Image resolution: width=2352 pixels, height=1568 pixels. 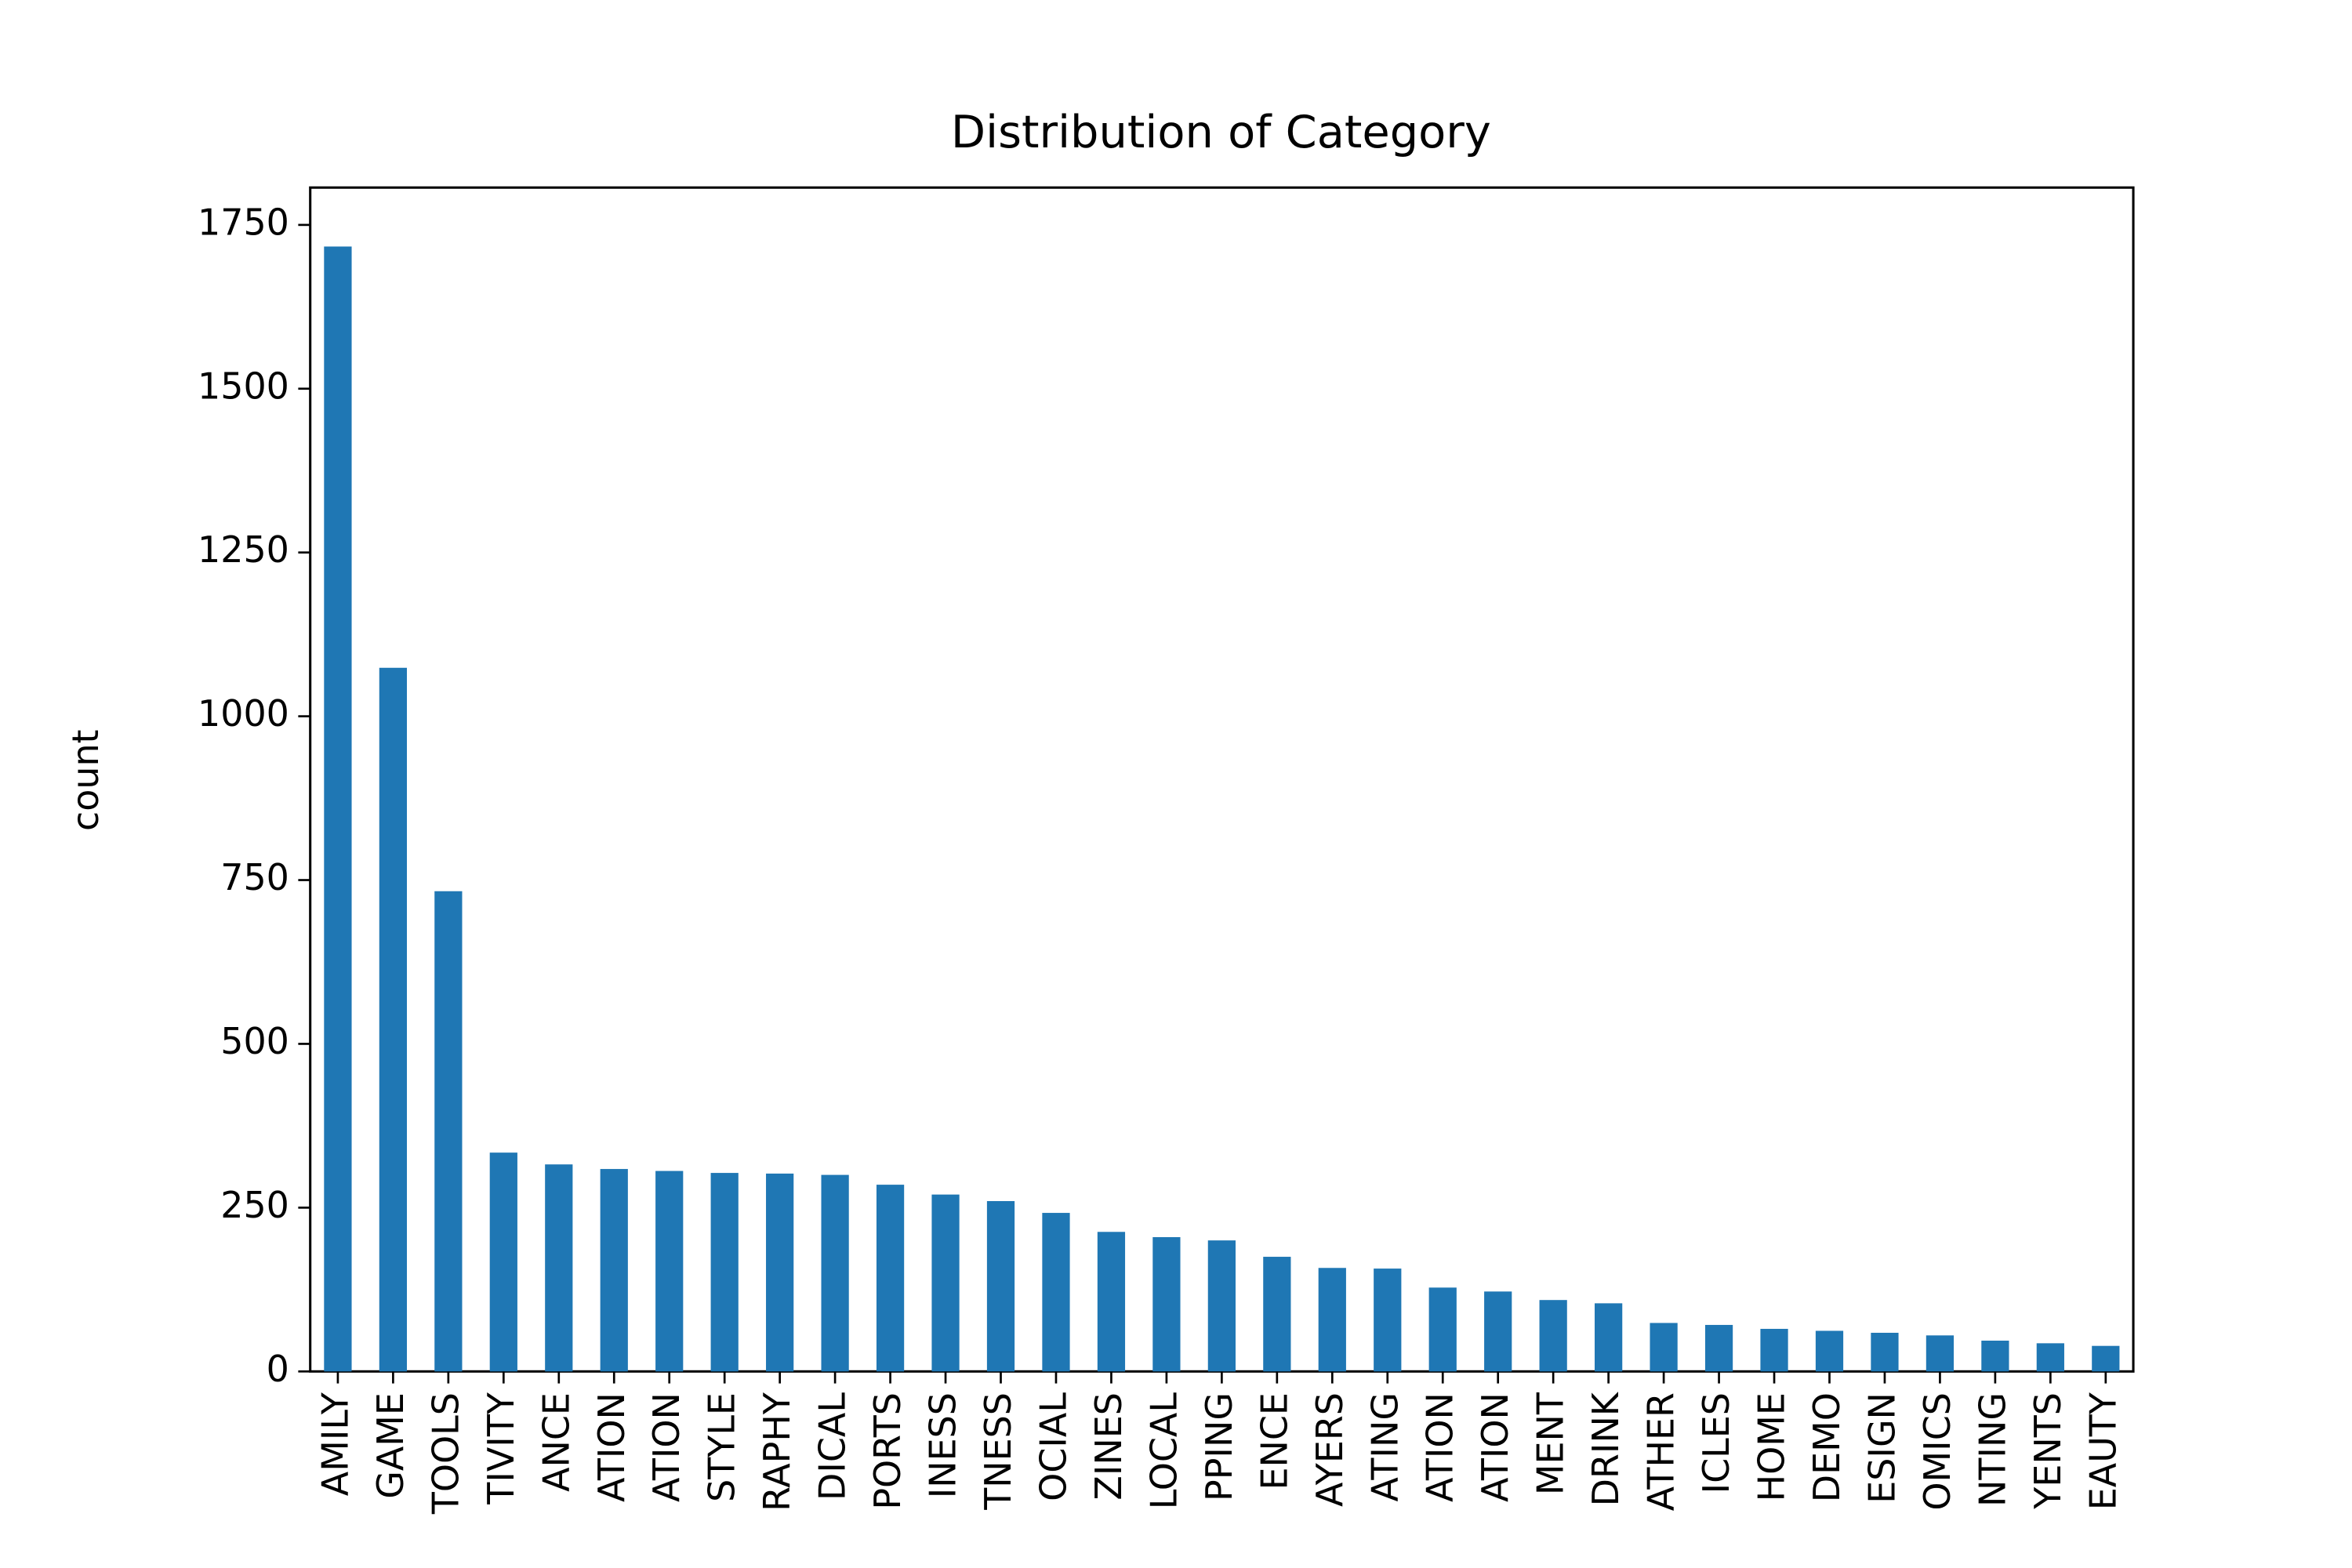 I want to click on x-tick-label: AYERS, so click(x=1329, y=1449).